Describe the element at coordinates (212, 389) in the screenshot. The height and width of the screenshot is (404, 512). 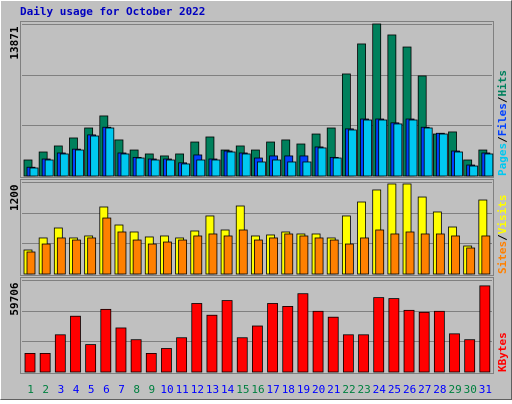
I see `x-tick-label: 13` at that location.